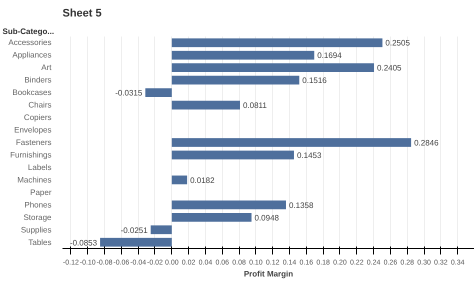 This screenshot has height=281, width=474. Describe the element at coordinates (82, 14) in the screenshot. I see `chart-title: Sheet 5` at that location.